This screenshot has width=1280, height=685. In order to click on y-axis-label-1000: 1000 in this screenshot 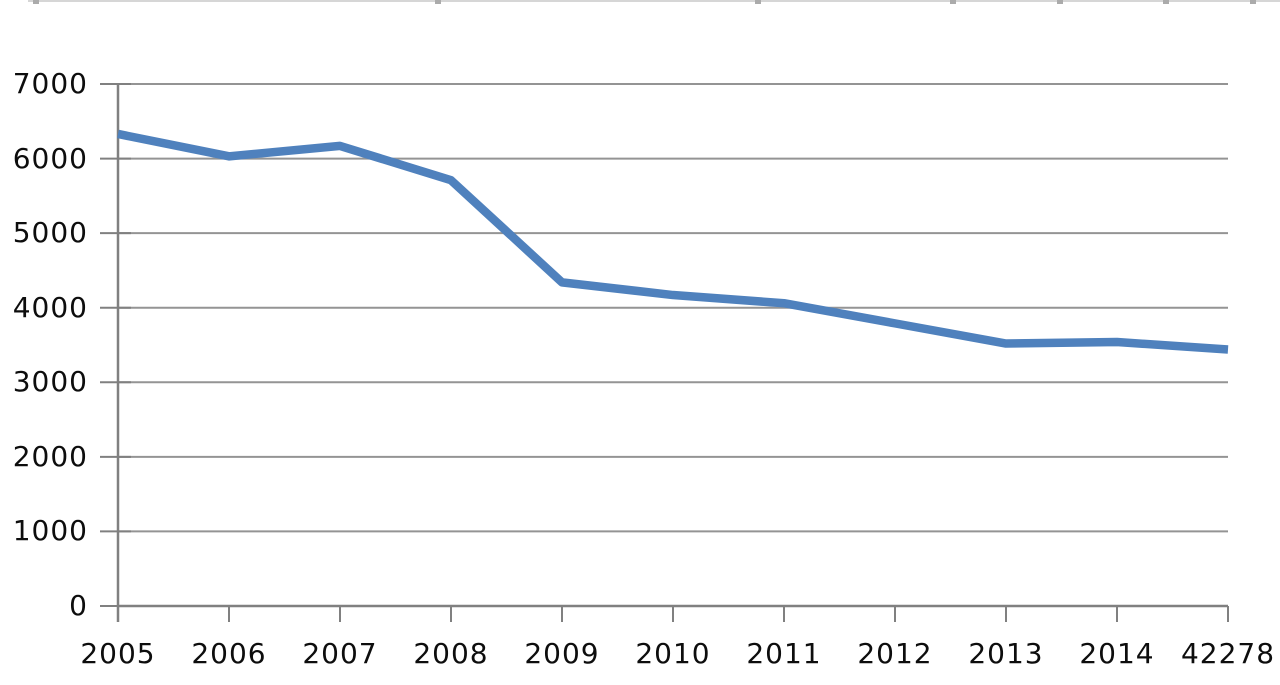, I will do `click(50, 531)`.